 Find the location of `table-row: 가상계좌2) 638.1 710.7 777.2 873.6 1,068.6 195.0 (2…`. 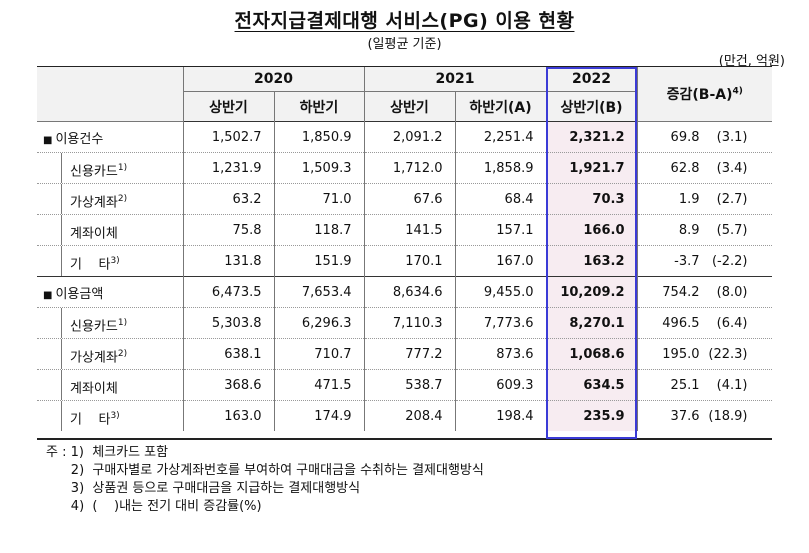

table-row: 가상계좌2) 638.1 710.7 777.2 873.6 1,068.6 195.0 (2… is located at coordinates (404, 354).